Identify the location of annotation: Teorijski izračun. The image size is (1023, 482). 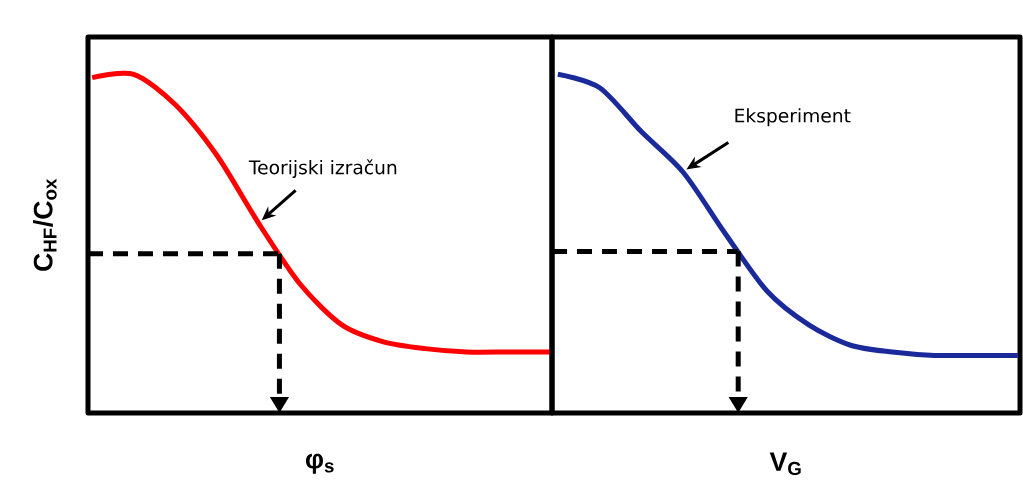
(322, 169).